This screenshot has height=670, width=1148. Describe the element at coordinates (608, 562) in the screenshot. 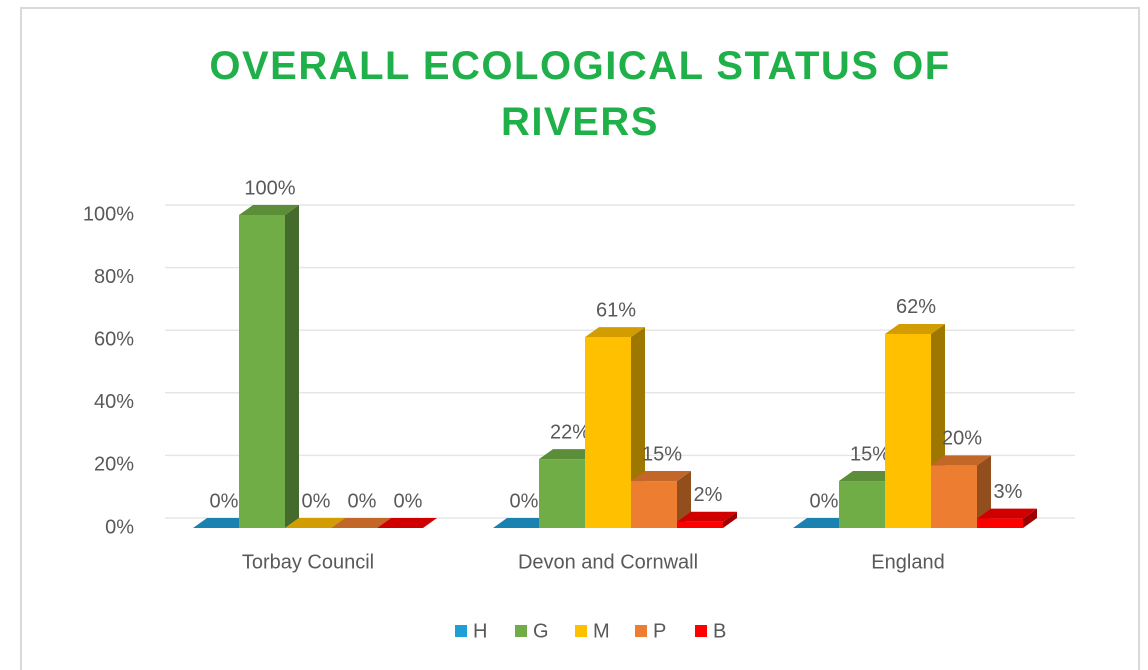

I see `x-tick-label: Devon and Cornwall` at that location.